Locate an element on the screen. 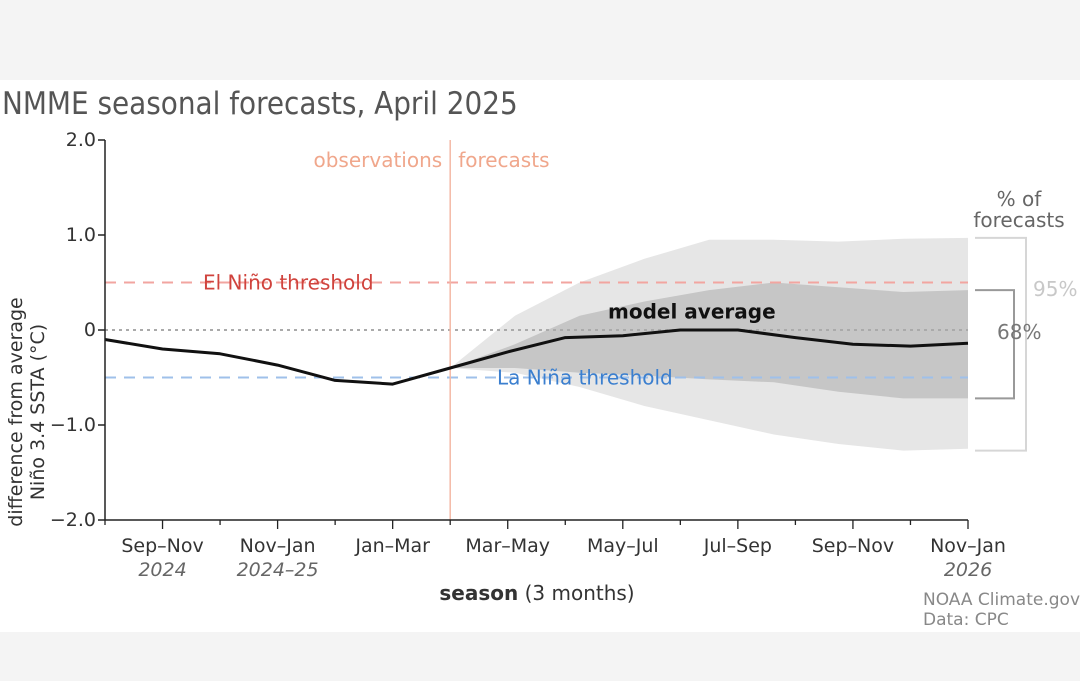 The image size is (1080, 681). x-axis-title: season (3 months) is located at coordinates (536, 593).